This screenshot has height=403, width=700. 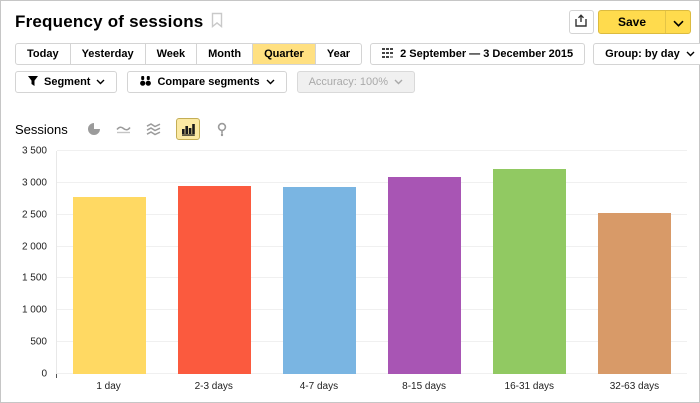 I want to click on period-tab-week: Week, so click(x=171, y=54).